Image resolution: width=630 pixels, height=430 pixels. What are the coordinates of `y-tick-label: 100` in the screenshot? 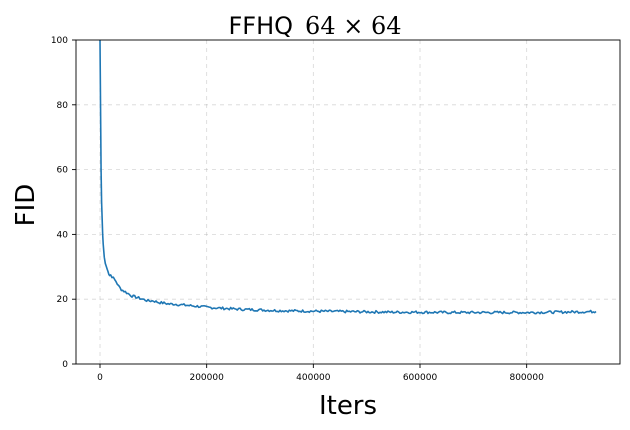 It's located at (59, 41).